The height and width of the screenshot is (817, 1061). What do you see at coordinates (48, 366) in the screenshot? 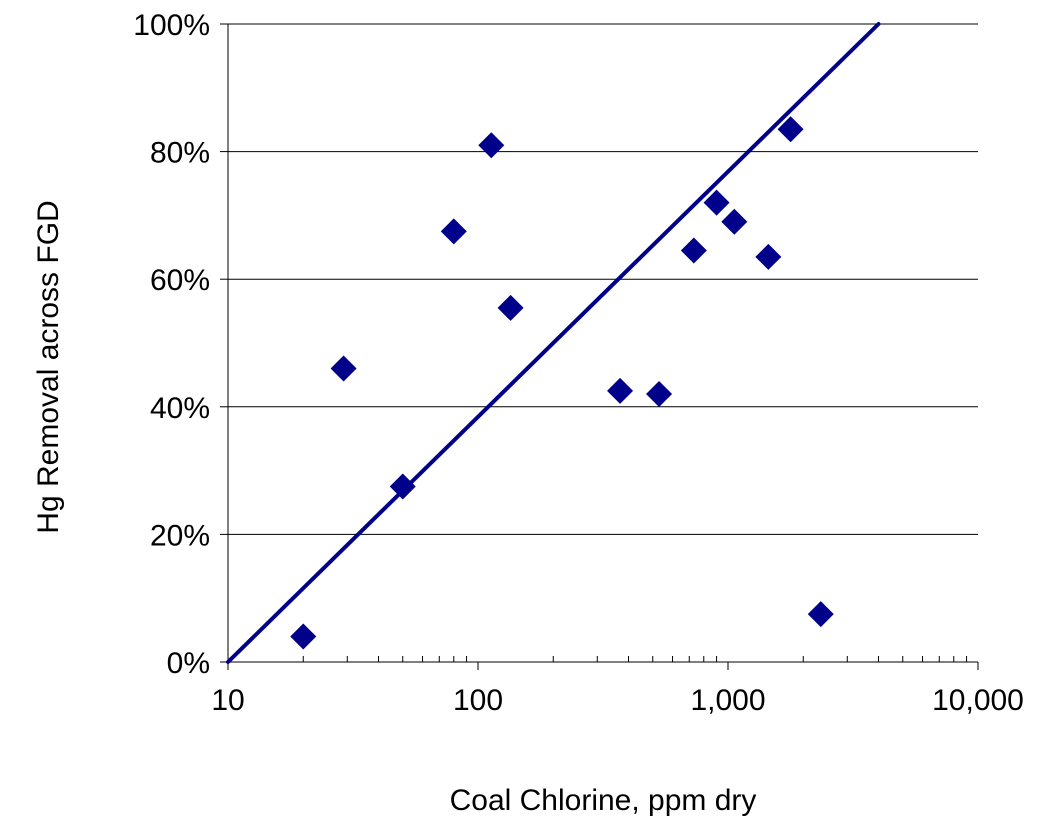
I see `y-axis-title: Hg Removal across FGD` at bounding box center [48, 366].